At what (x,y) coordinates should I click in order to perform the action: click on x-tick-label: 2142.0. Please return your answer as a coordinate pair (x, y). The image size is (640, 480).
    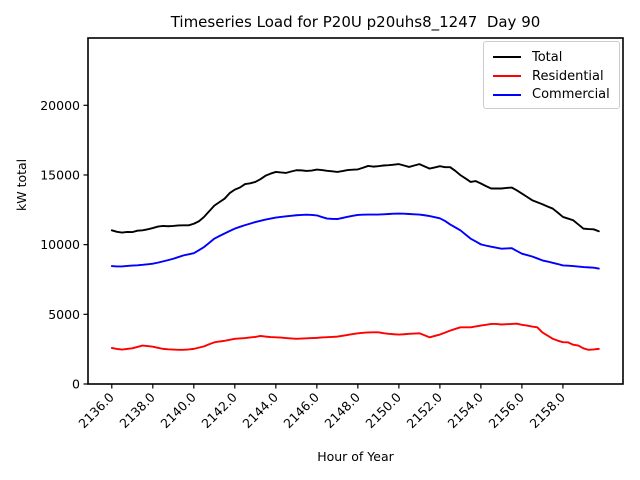
    Looking at the image, I should click on (219, 410).